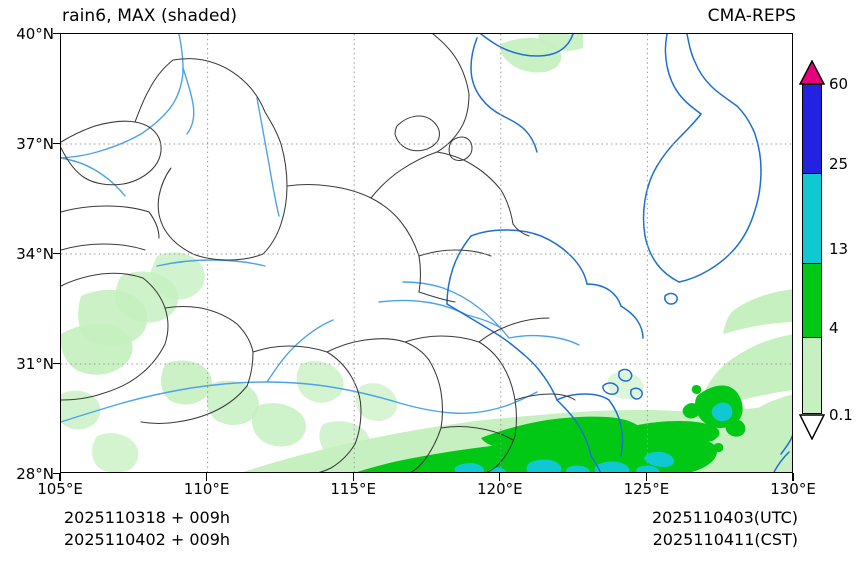 The height and width of the screenshot is (561, 860). What do you see at coordinates (725, 517) in the screenshot?
I see `footer-valid-time-utc: 2025110403(UTC)` at bounding box center [725, 517].